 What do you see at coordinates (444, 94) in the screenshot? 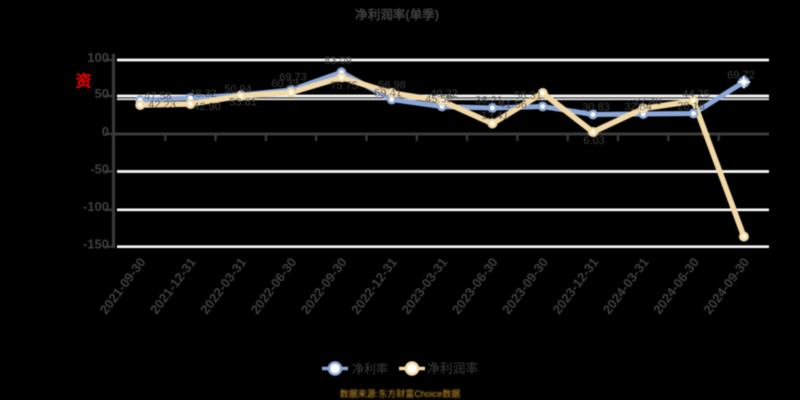
I see `svg-text: 40.22` at bounding box center [444, 94].